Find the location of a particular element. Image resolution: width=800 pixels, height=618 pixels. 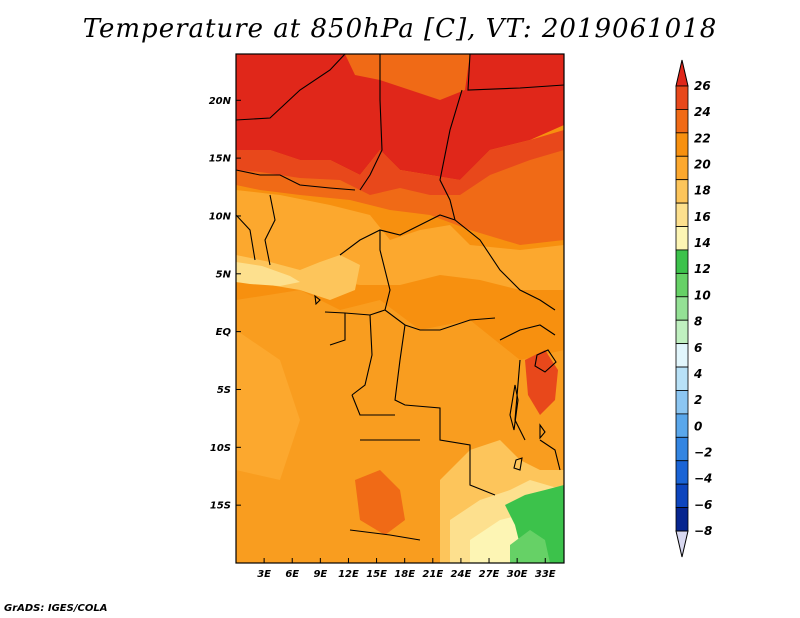

lon-tick-label: 12E is located at coordinates (348, 574).